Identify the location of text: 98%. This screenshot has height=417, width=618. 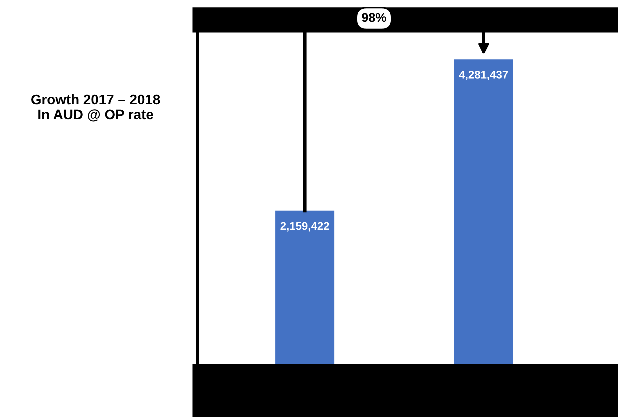
(374, 17).